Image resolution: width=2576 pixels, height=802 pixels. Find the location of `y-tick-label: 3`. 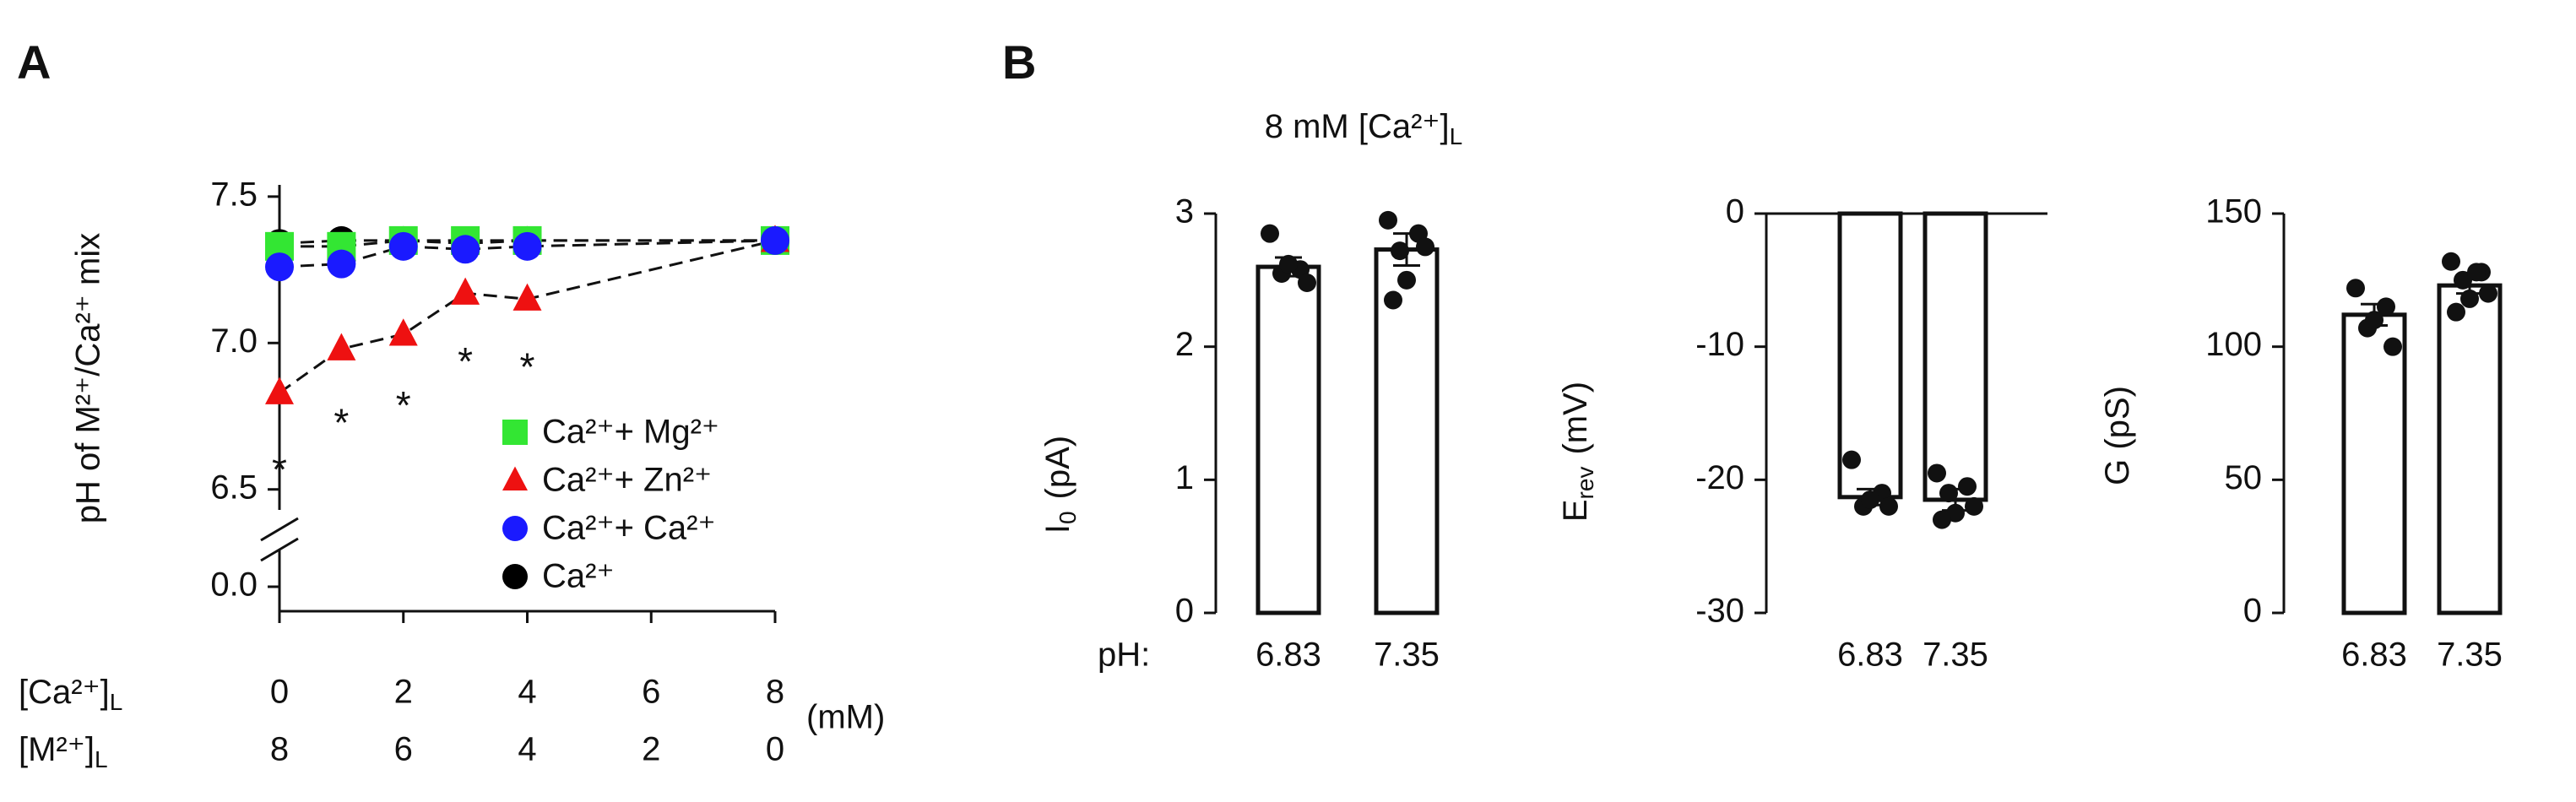

y-tick-label: 3 is located at coordinates (1185, 212).